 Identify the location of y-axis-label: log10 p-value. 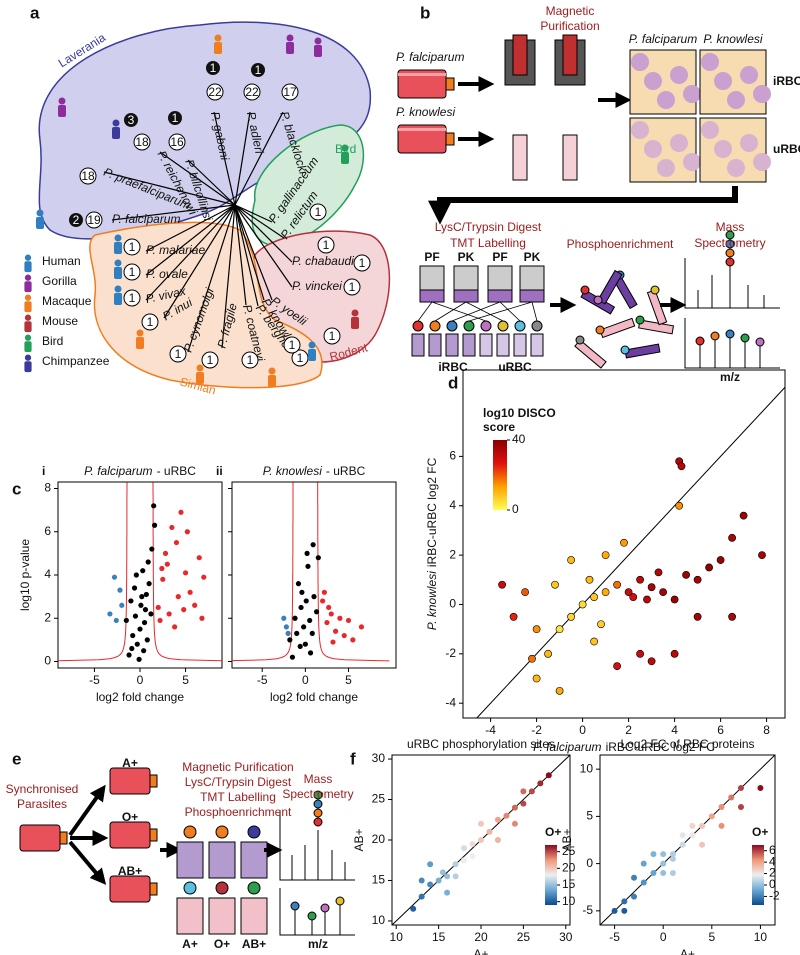
(25, 575).